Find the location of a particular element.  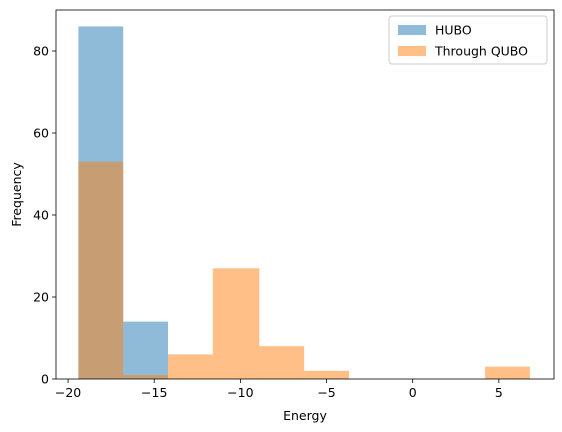

y-tick-label: 20 is located at coordinates (41, 297).